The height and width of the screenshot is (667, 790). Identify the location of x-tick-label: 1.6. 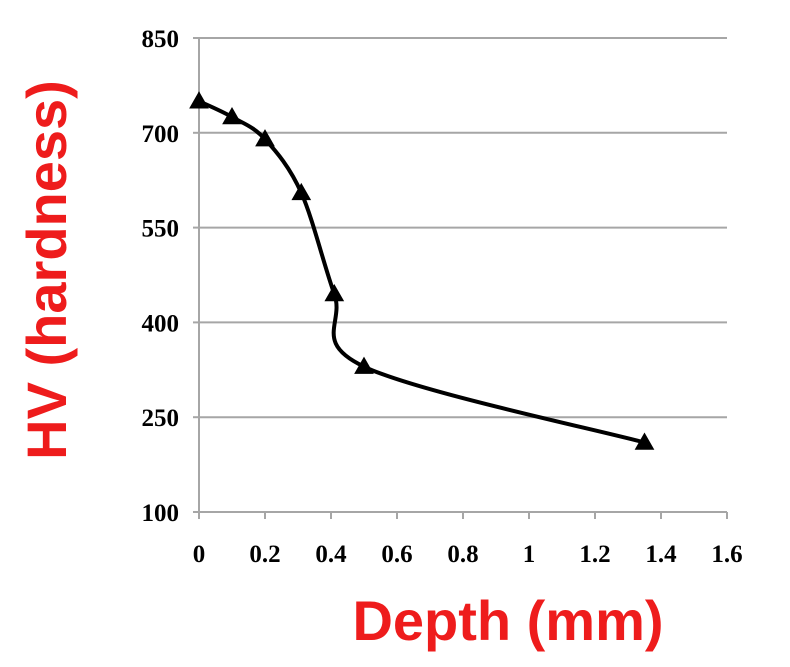
(726, 554).